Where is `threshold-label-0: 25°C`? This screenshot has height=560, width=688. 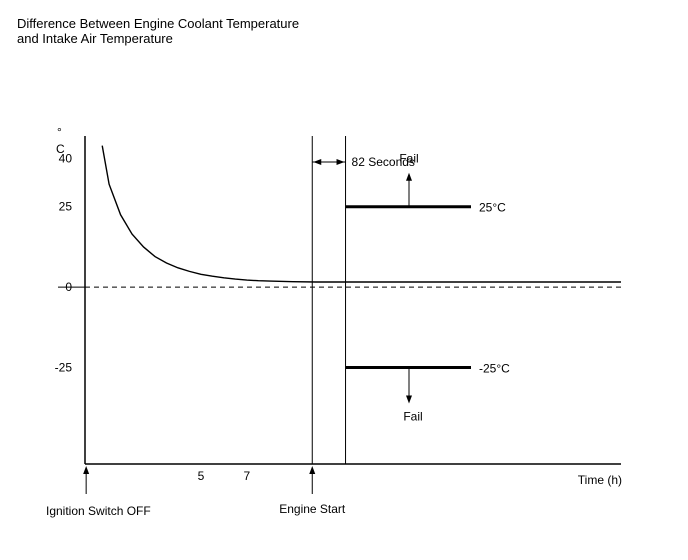 threshold-label-0: 25°C is located at coordinates (492, 208).